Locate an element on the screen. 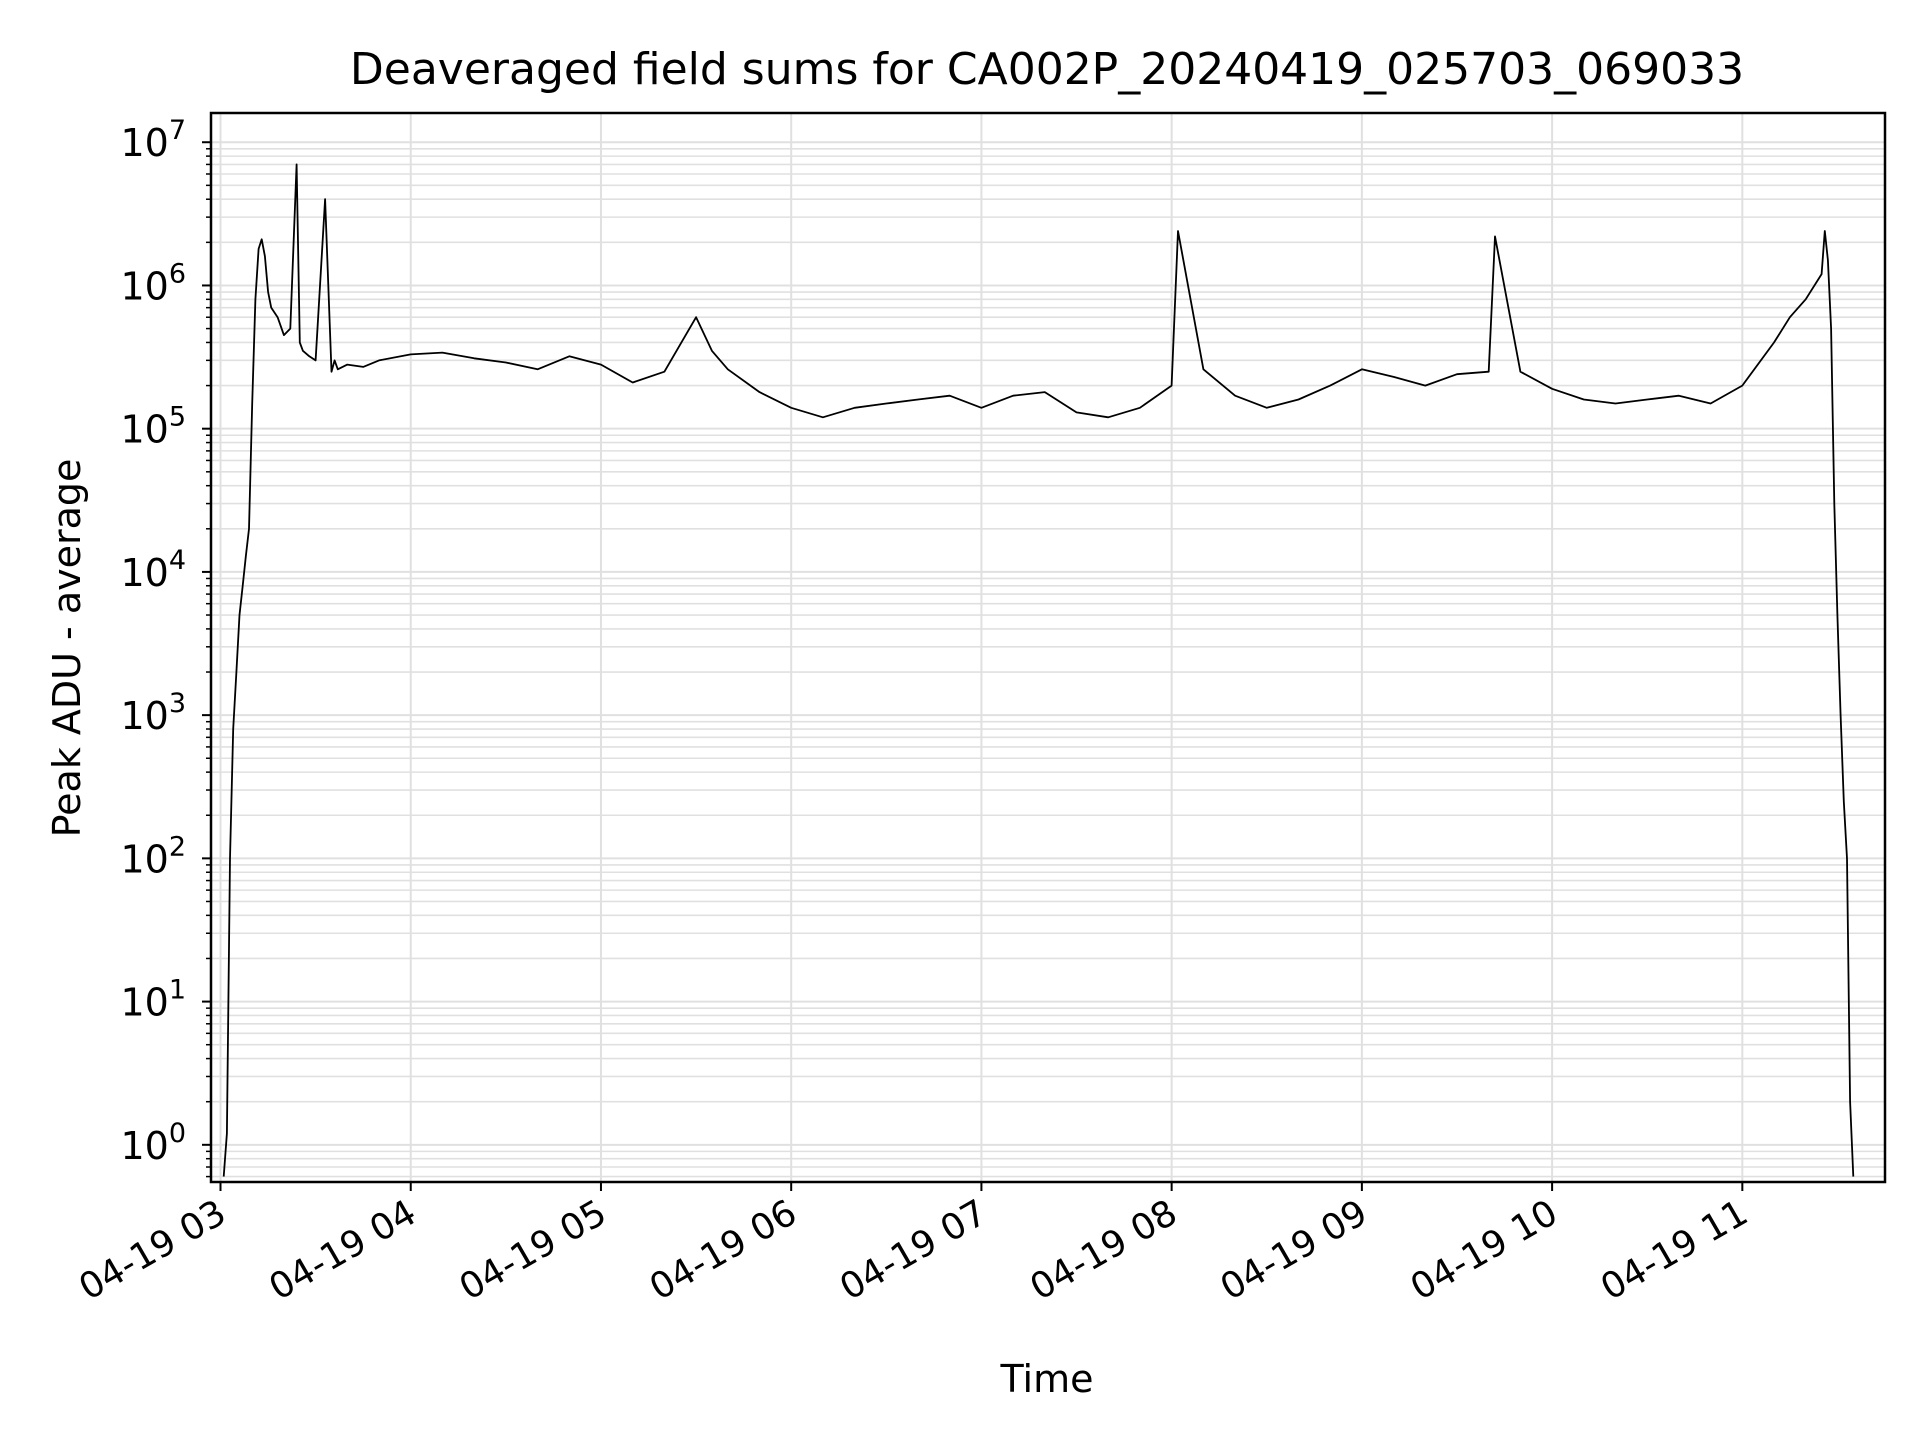 The width and height of the screenshot is (1920, 1440). y-axis-label: Peak ADU - average is located at coordinates (67, 648).